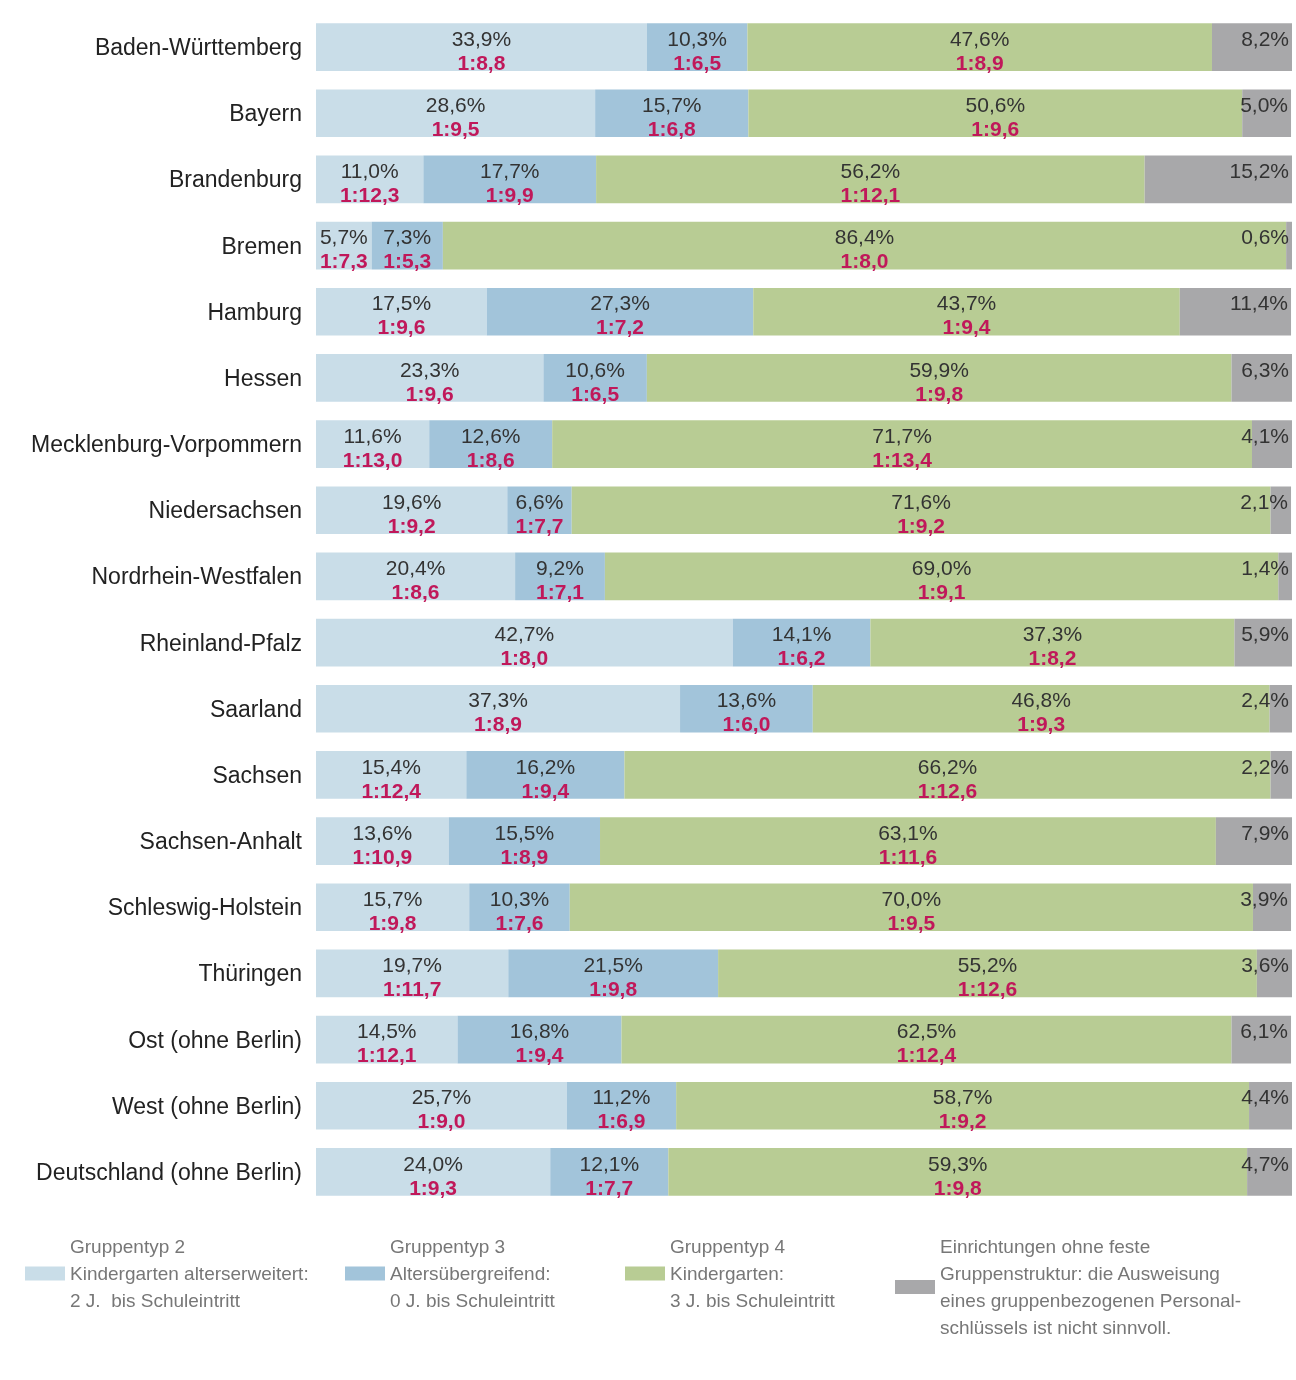  What do you see at coordinates (250, 973) in the screenshot?
I see `y-tick-label: Thüringen` at bounding box center [250, 973].